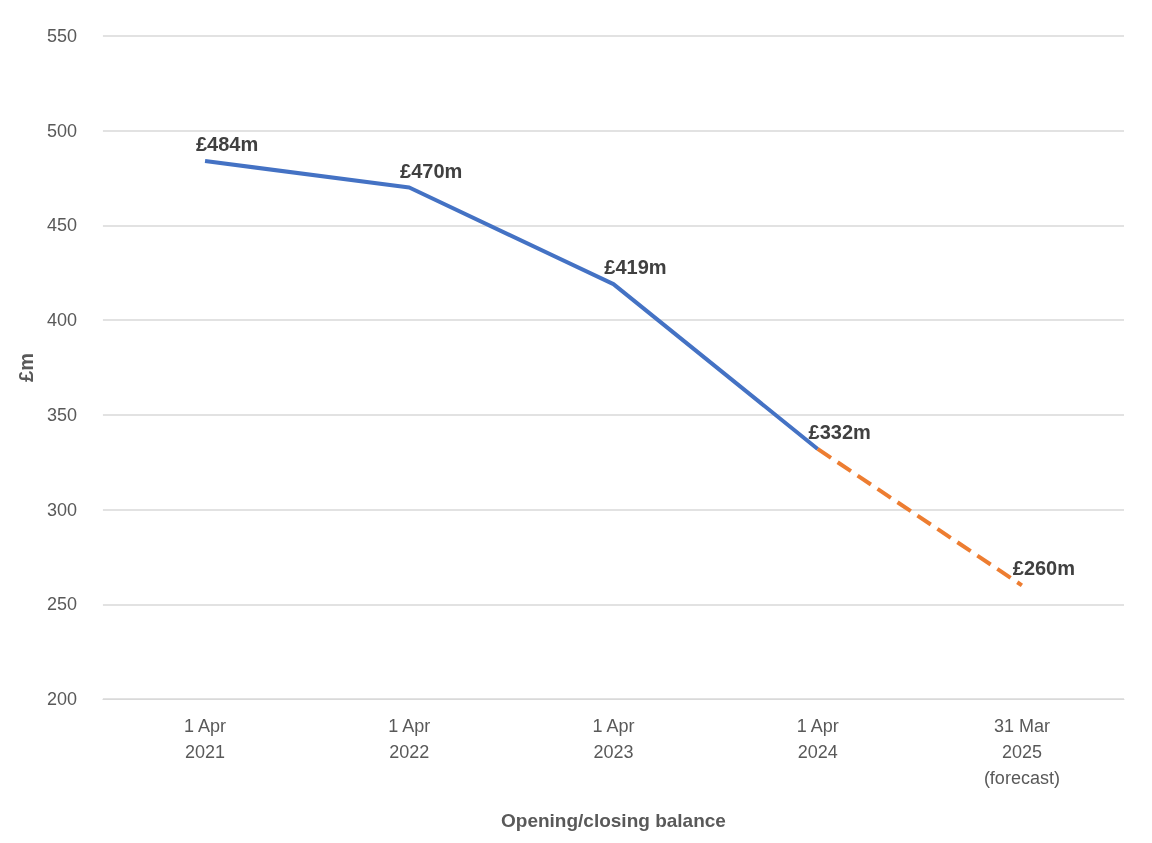 This screenshot has width=1152, height=843. I want to click on data-label: £419m, so click(635, 267).